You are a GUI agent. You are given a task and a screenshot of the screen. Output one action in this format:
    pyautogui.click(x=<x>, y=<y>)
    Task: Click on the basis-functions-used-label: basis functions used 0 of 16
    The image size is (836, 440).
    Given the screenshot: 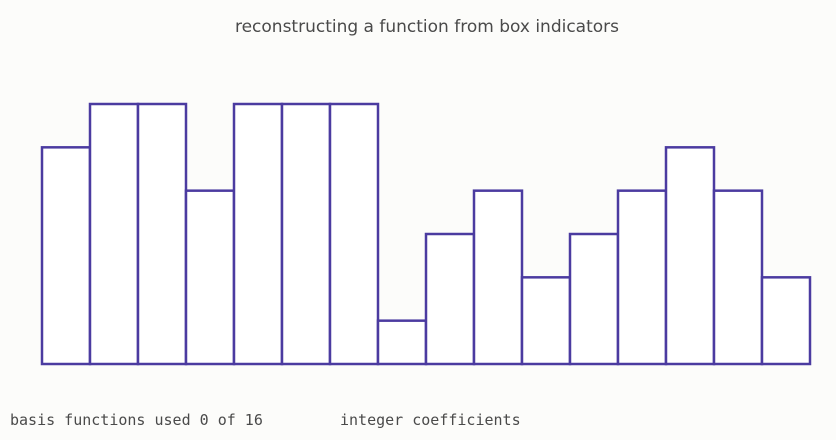 What is the action you would take?
    pyautogui.click(x=136, y=420)
    